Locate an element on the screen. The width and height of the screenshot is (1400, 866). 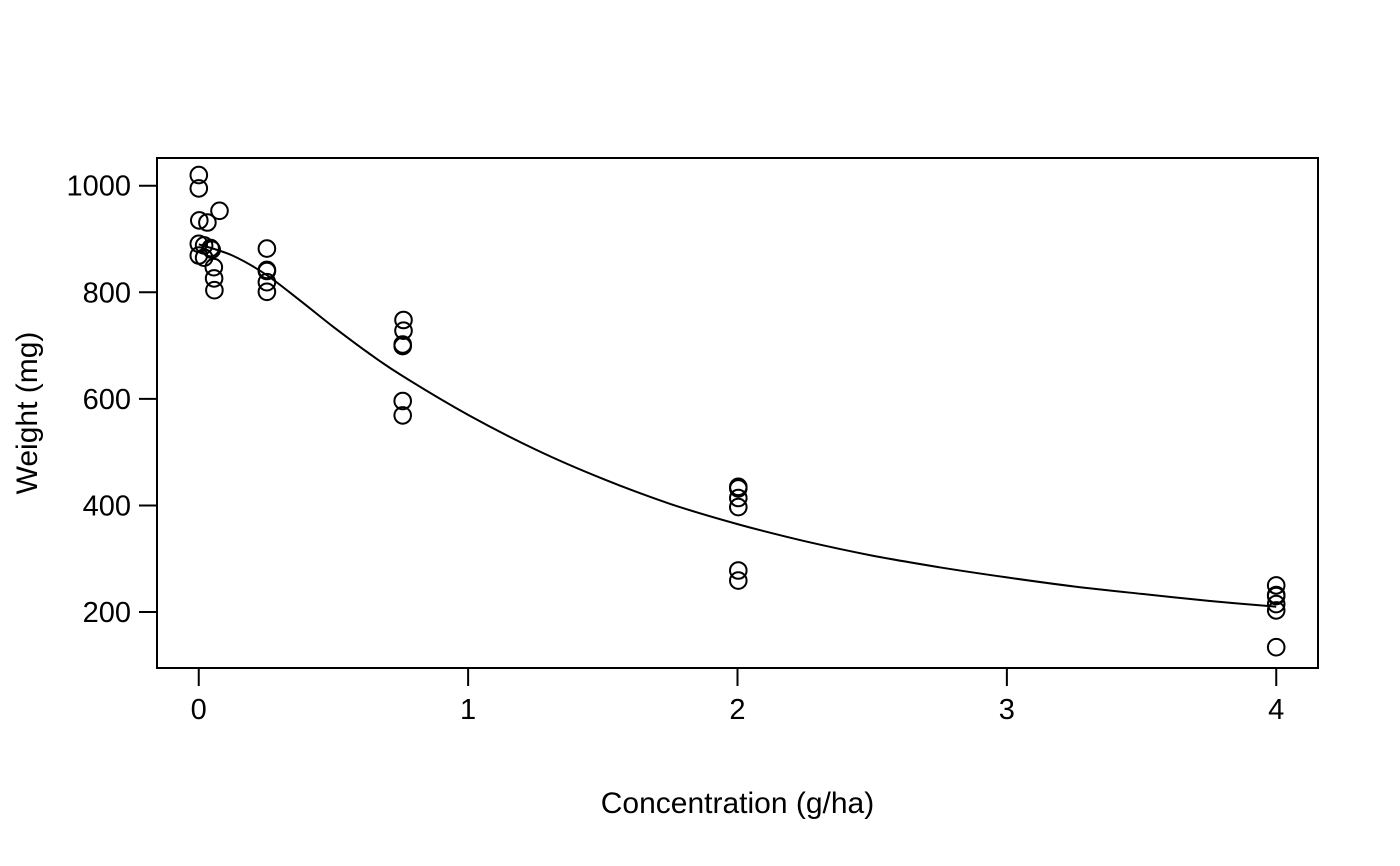
x-tick-label: 4 is located at coordinates (1276, 710).